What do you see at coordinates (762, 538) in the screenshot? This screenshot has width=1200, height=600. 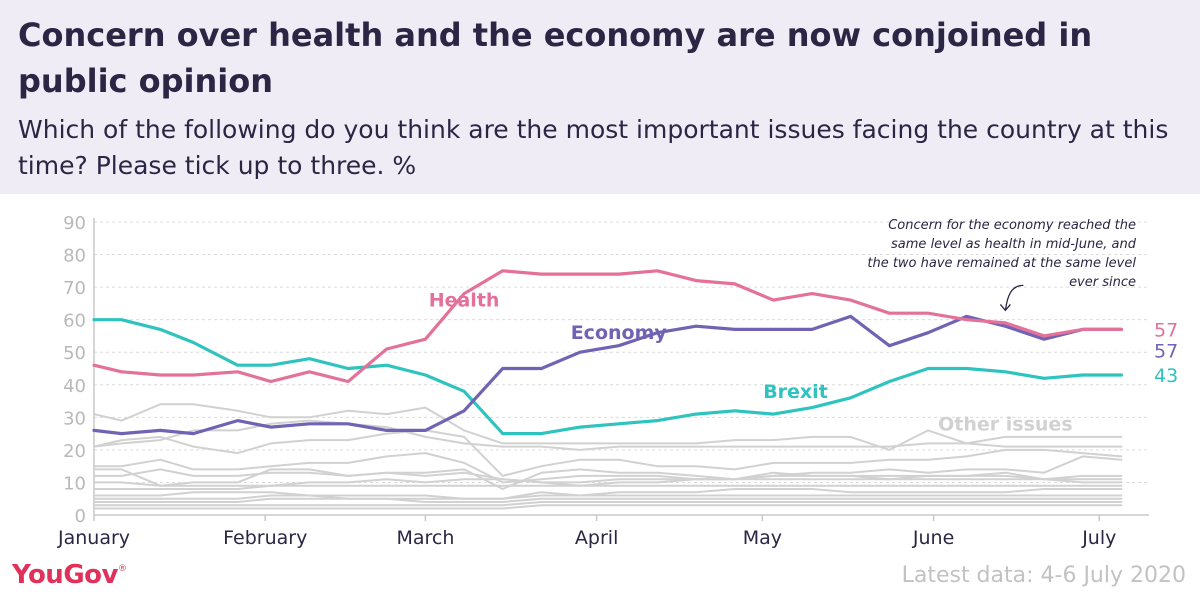 I see `x-tick-label: May` at bounding box center [762, 538].